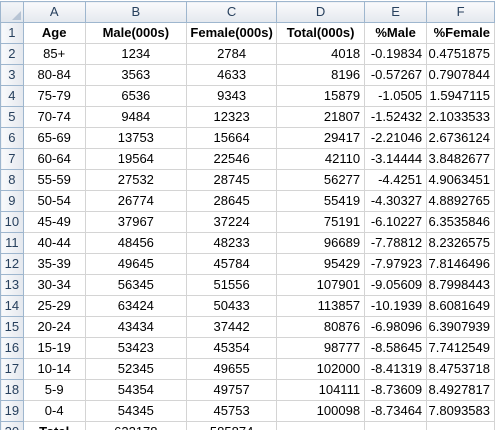 The image size is (495, 430). I want to click on cell-a2: 85+, so click(54, 54).